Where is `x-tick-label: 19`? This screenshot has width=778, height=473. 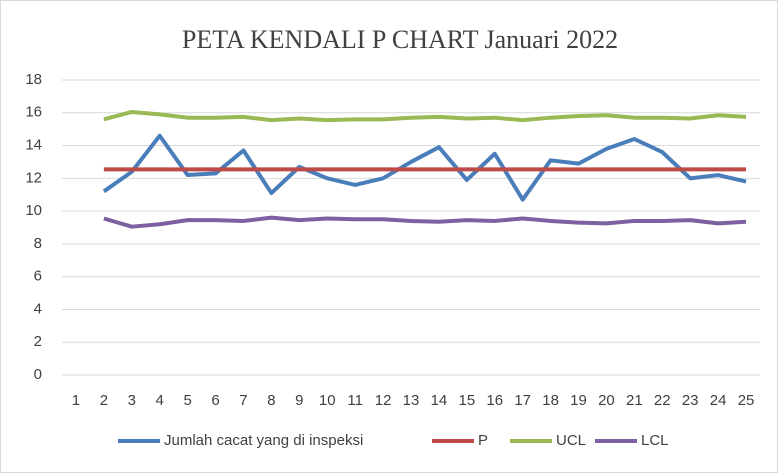
x-tick-label: 19 is located at coordinates (578, 400).